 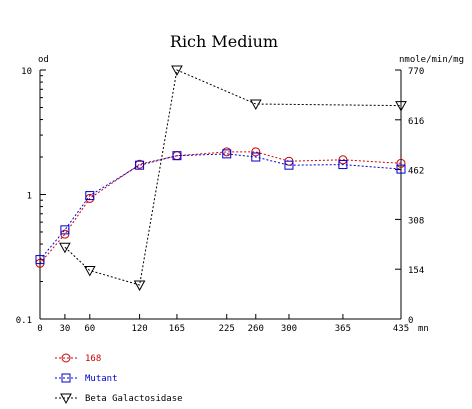 What do you see at coordinates (227, 329) in the screenshot?
I see `x-tick-label: 225` at bounding box center [227, 329].